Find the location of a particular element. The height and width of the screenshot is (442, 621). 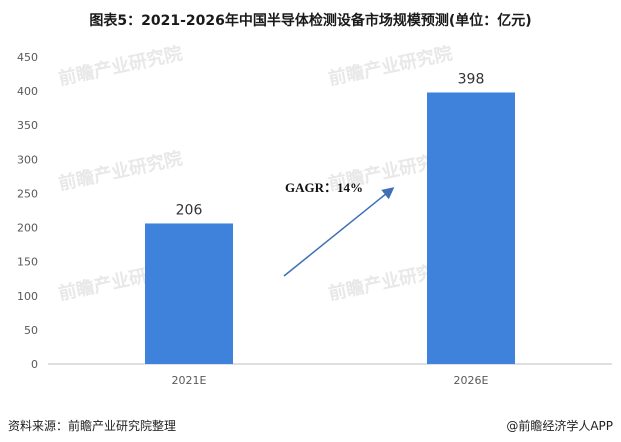

x-tick-label: 2026E is located at coordinates (471, 380).